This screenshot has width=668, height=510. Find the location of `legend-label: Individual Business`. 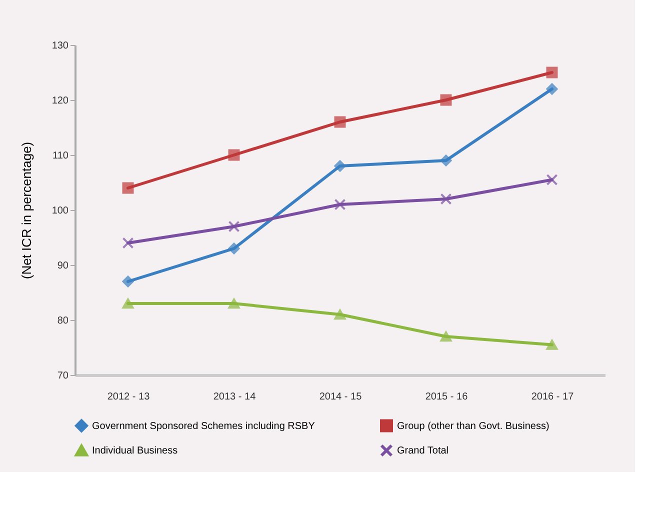

legend-label: Individual Business is located at coordinates (135, 451).